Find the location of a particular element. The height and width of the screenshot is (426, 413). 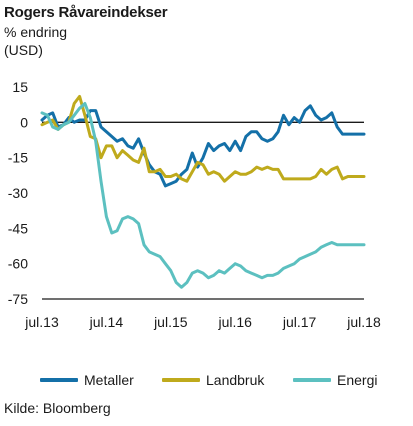

legend-label-energi: Energi is located at coordinates (357, 380).